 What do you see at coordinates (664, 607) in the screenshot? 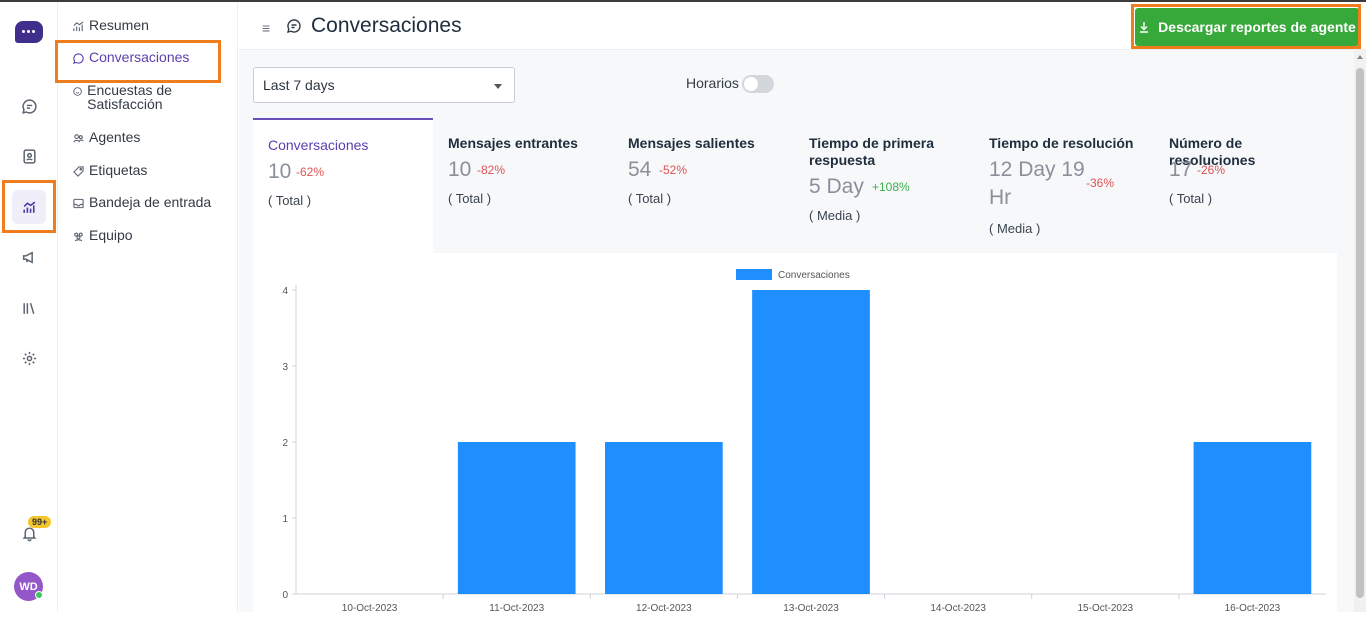
I see `x-tick-label: 12-Oct-2023` at bounding box center [664, 607].